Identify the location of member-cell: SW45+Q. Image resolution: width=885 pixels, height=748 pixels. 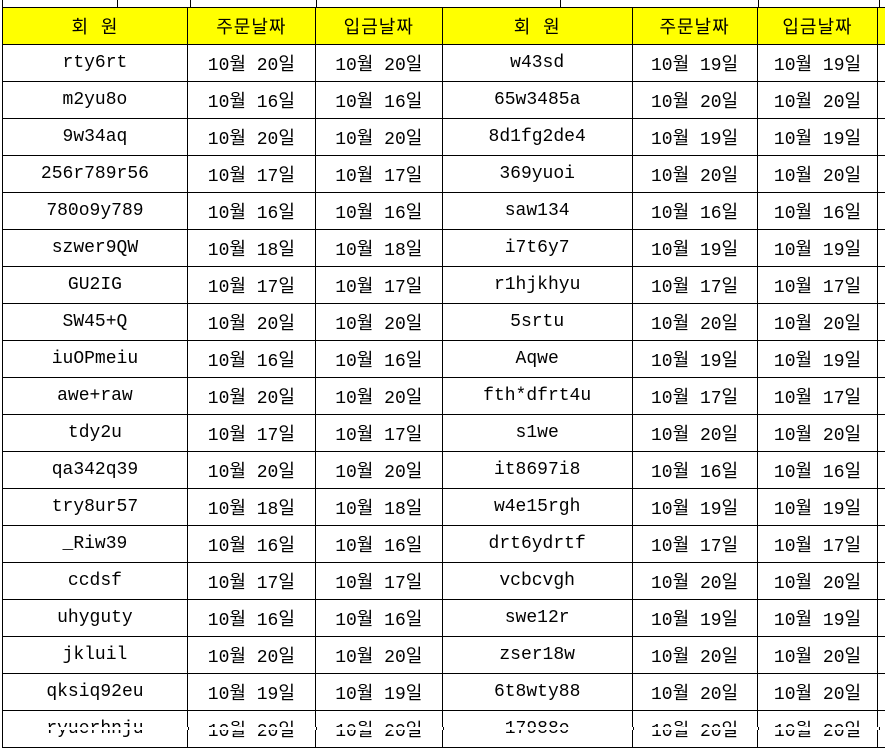
(95, 322).